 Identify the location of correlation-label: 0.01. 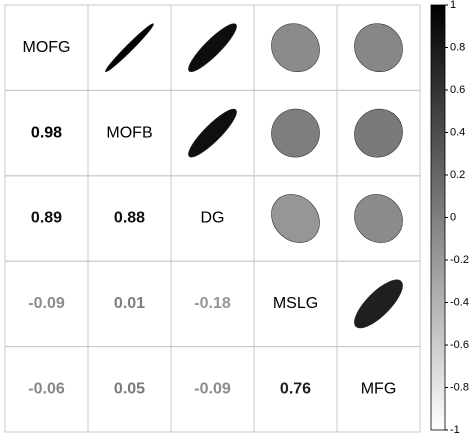
(129, 303).